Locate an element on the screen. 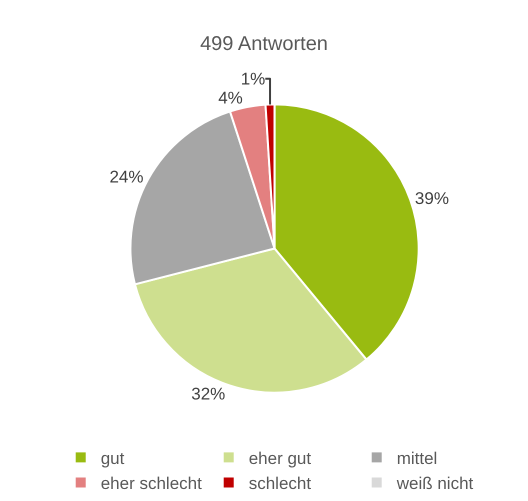 This screenshot has width=528, height=501. legend-label: eher schlecht is located at coordinates (151, 484).